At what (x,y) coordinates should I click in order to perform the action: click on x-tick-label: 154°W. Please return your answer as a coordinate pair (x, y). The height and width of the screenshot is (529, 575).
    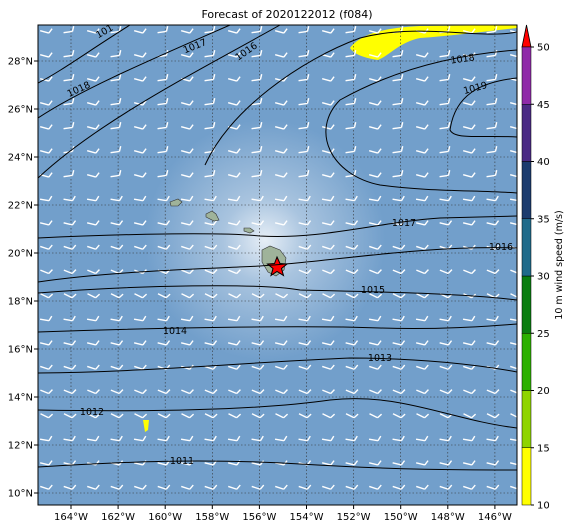
    Looking at the image, I should click on (307, 517).